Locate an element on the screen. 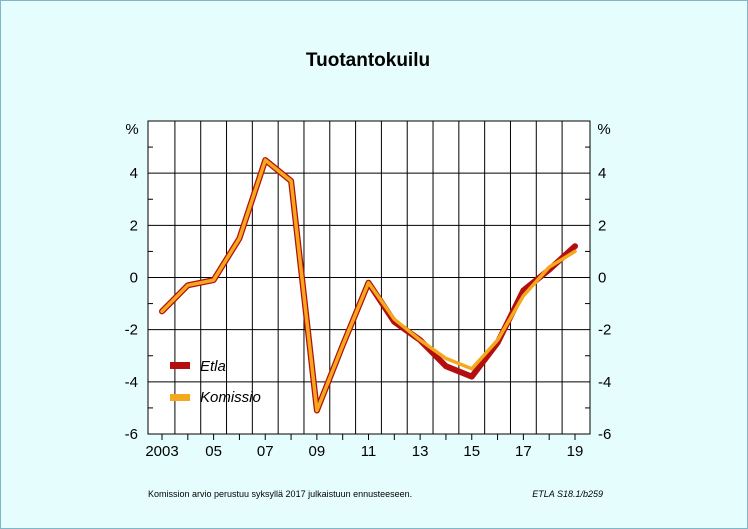 The image size is (748, 529). x-tick-label: 07 is located at coordinates (265, 451).